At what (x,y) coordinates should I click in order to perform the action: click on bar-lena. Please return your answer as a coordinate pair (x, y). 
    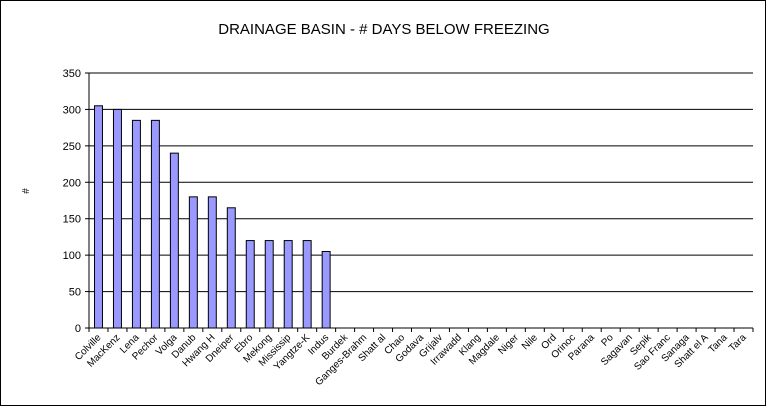
    Looking at the image, I should click on (136, 224).